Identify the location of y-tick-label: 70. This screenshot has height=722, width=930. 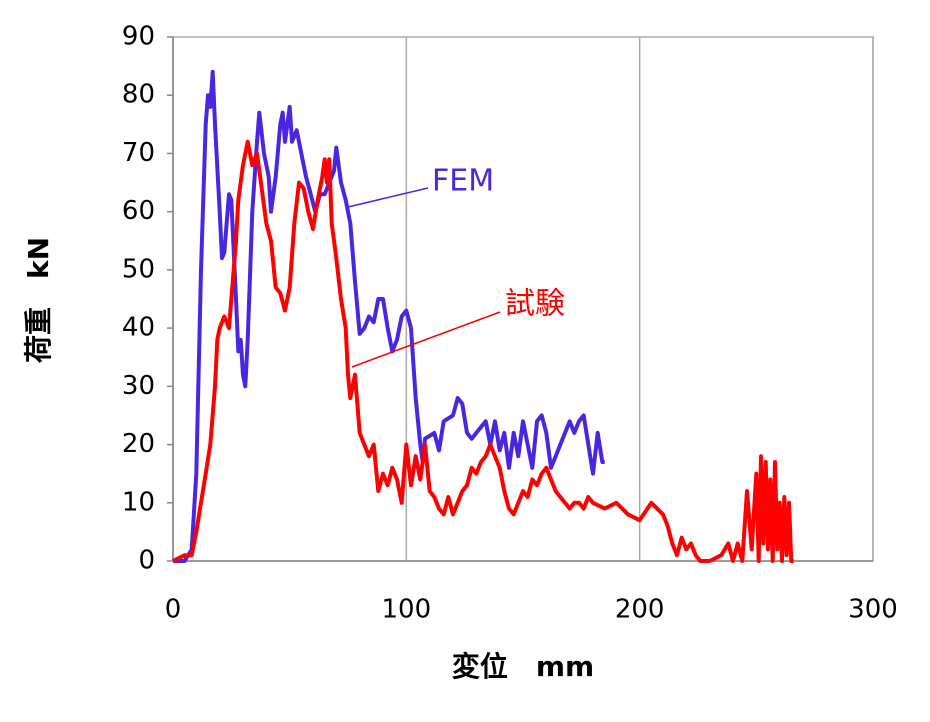
(138, 153).